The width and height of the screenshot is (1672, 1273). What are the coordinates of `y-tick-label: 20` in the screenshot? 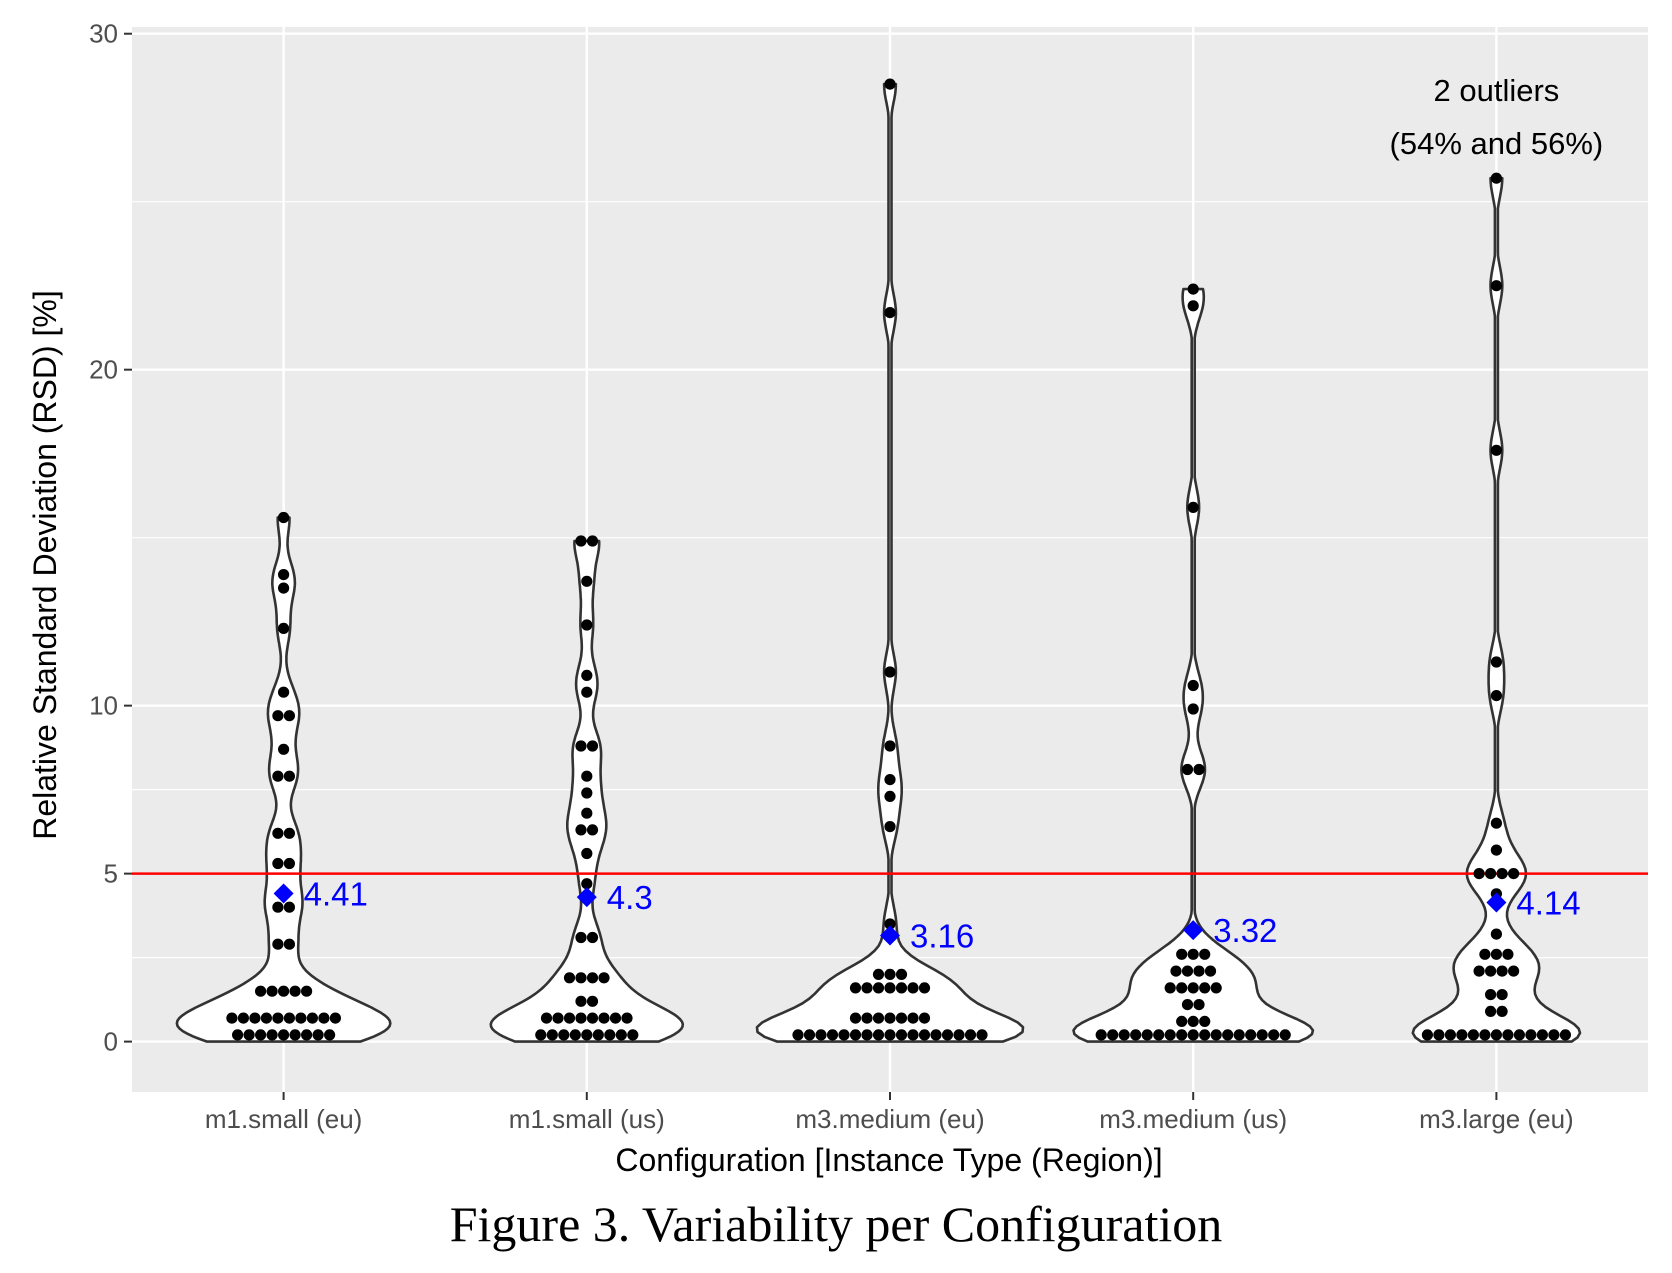 It's located at (103, 370).